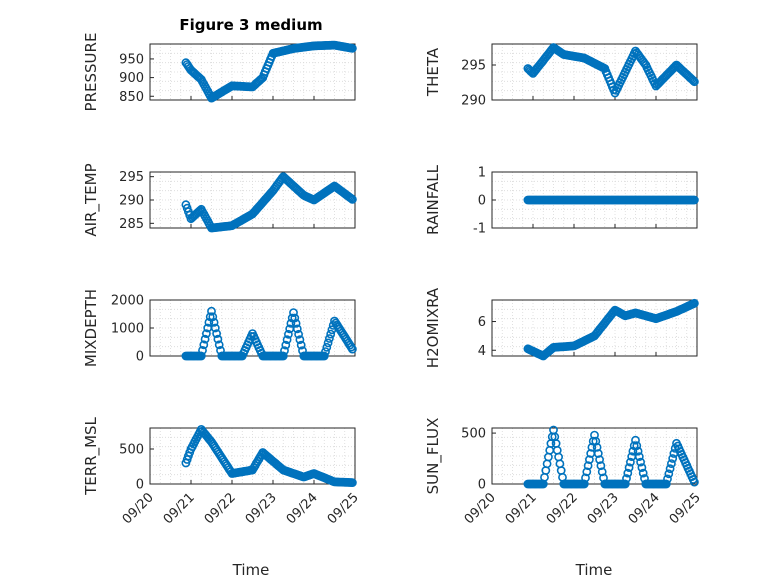 The width and height of the screenshot is (778, 583). Describe the element at coordinates (251, 570) in the screenshot. I see `x-axis-label-left: Time` at that location.